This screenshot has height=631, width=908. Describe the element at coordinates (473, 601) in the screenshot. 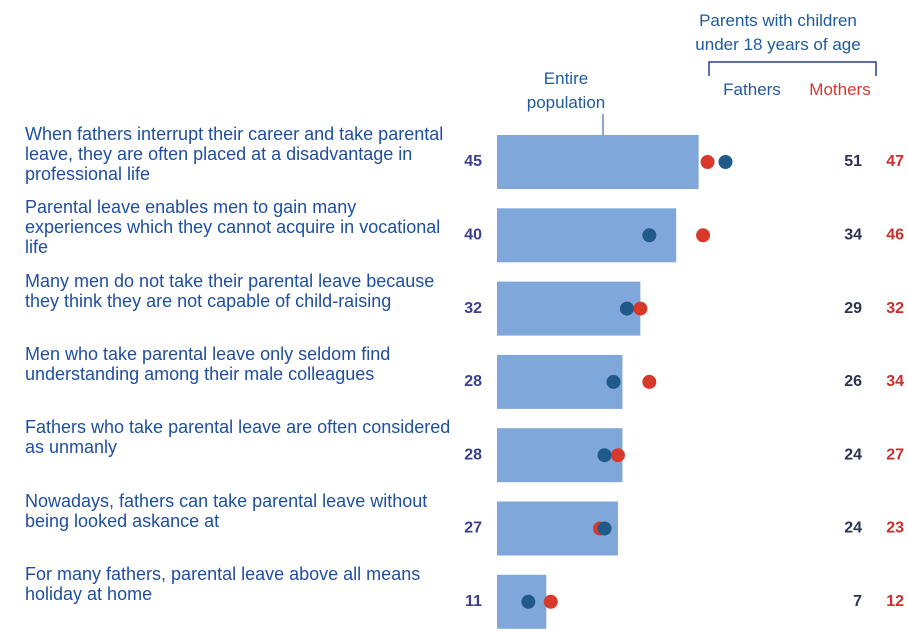

I see `value-label: 11` at that location.